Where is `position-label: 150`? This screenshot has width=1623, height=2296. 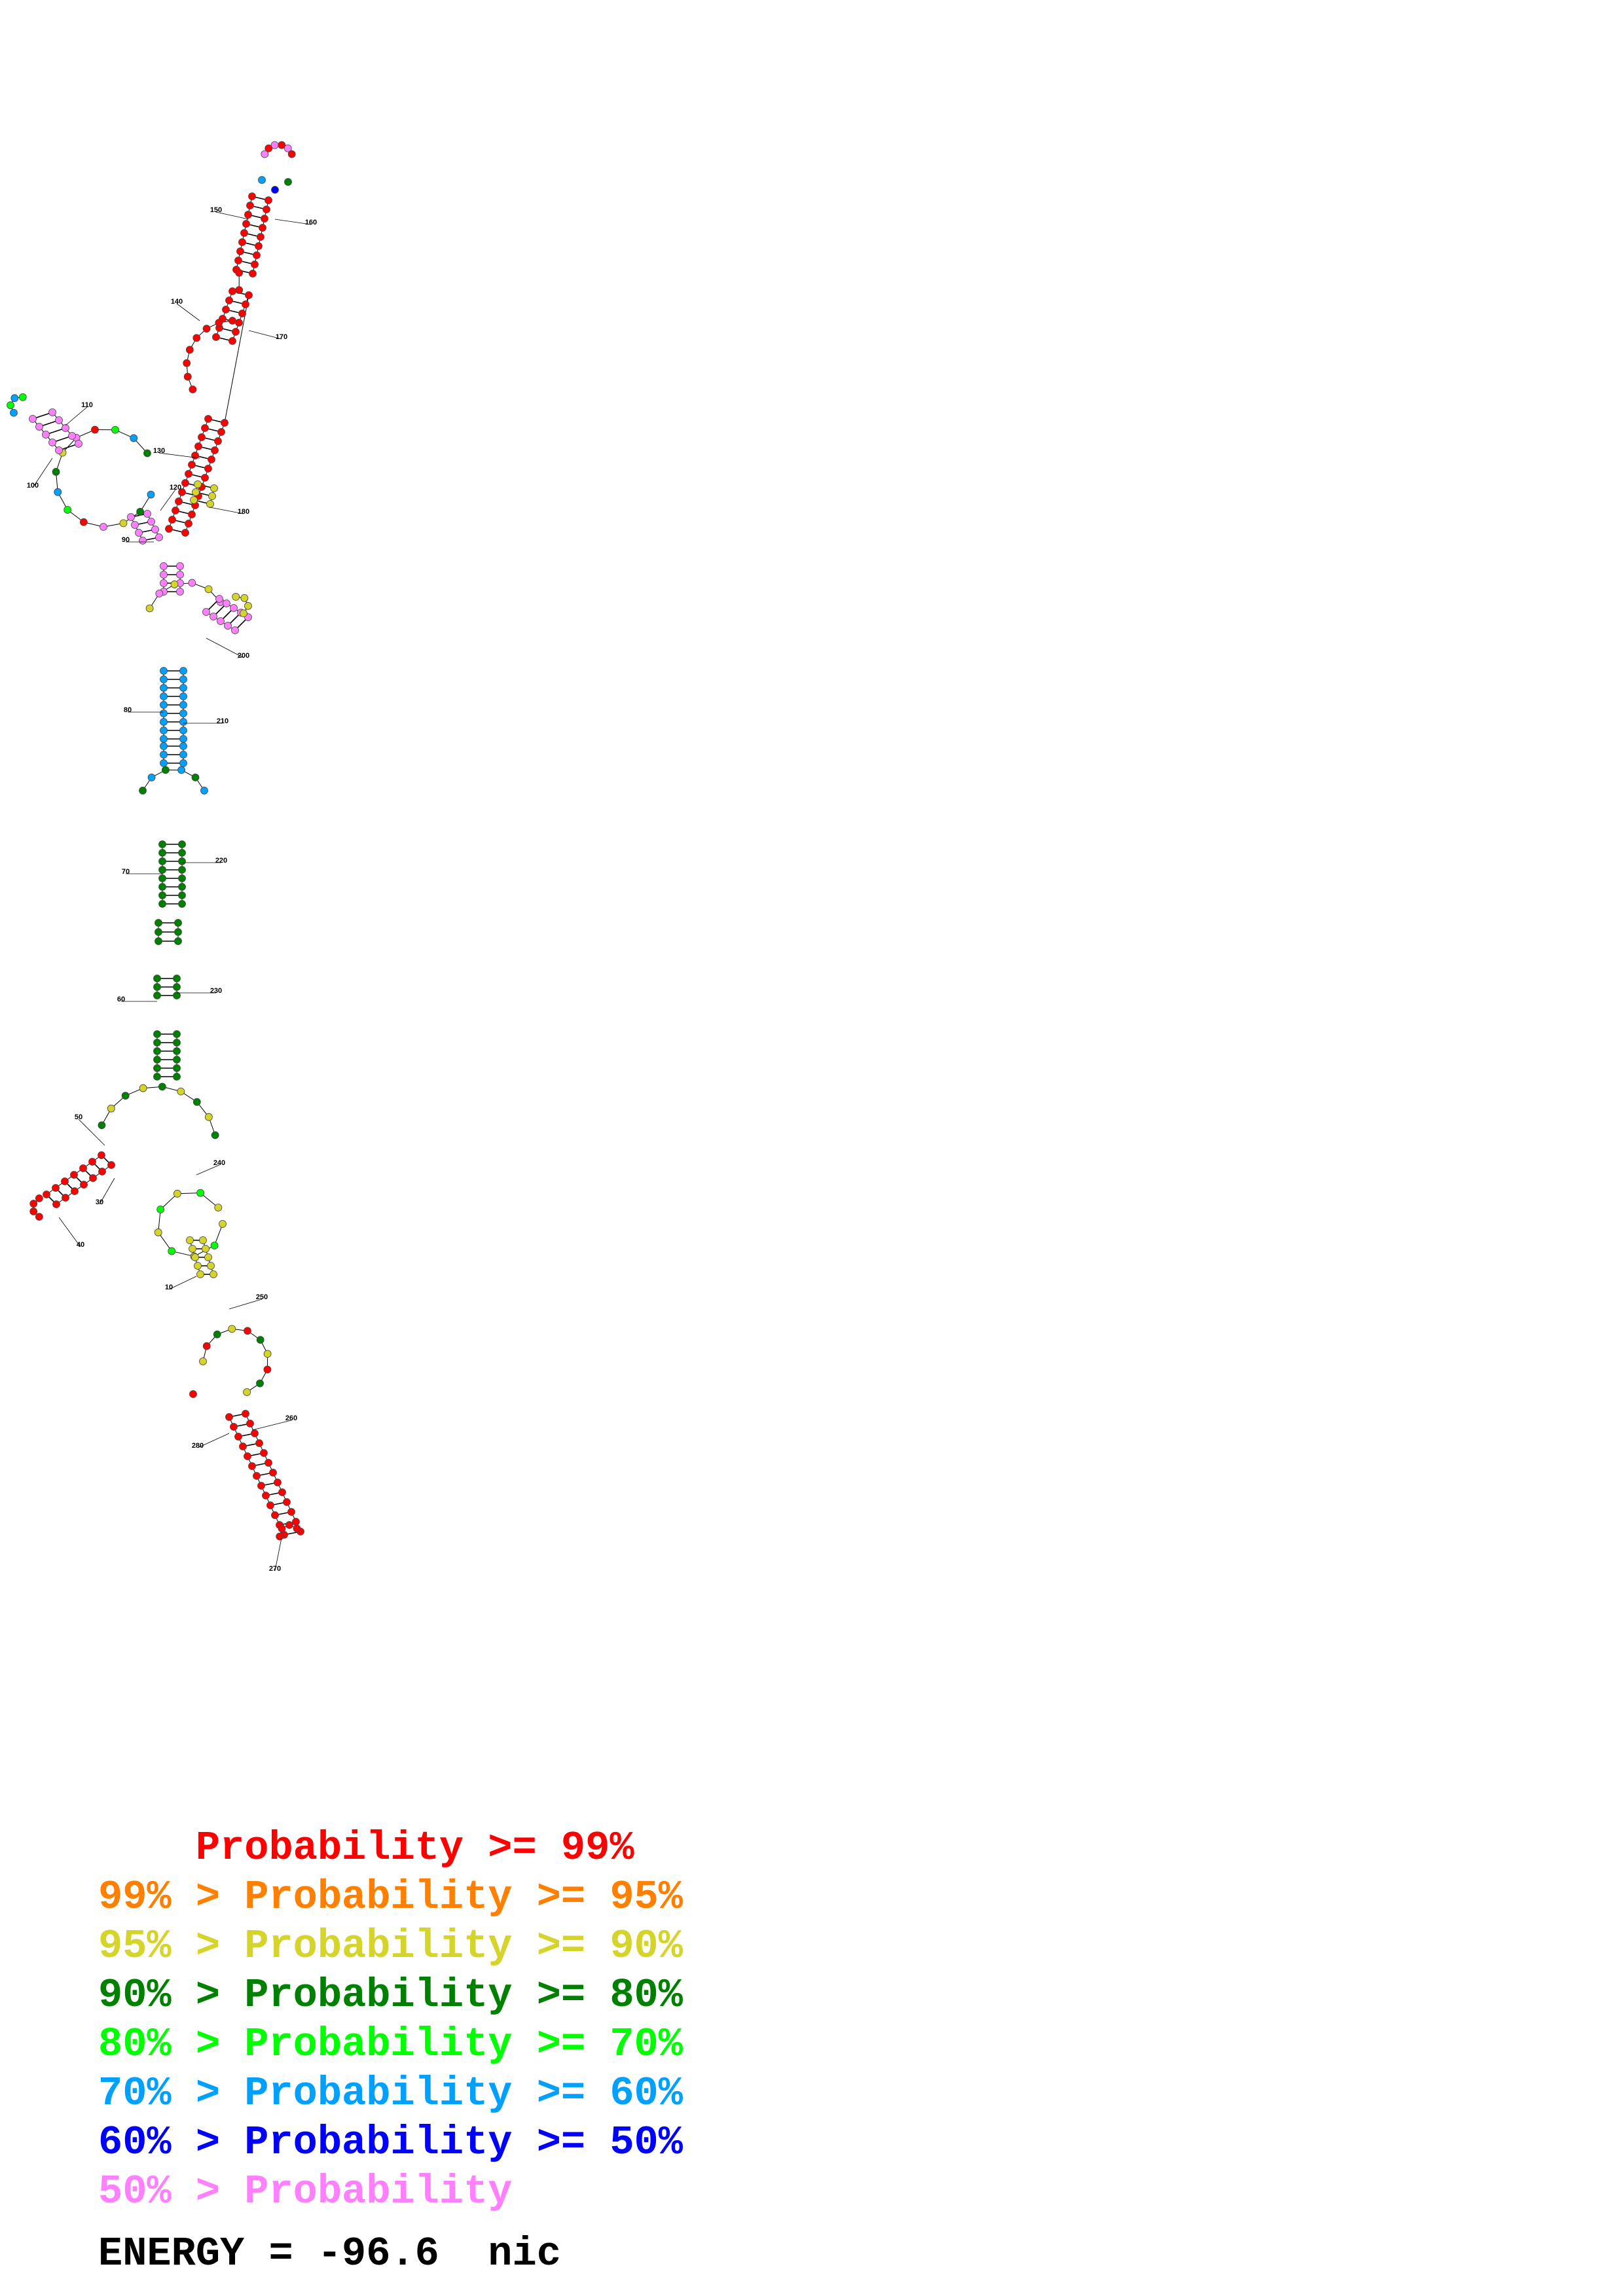 position-label: 150 is located at coordinates (216, 210).